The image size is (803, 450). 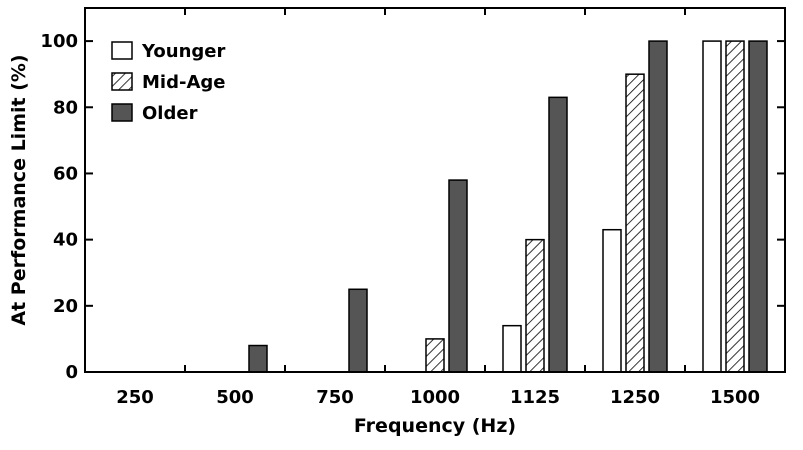 I want to click on x-axis-title: Frequency (Hz), so click(x=435, y=426).